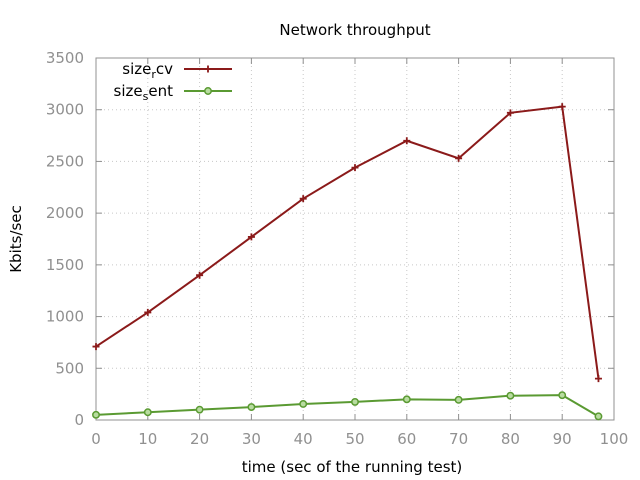 This screenshot has width=640, height=480. Describe the element at coordinates (562, 439) in the screenshot. I see `x-tick-label: 90` at that location.